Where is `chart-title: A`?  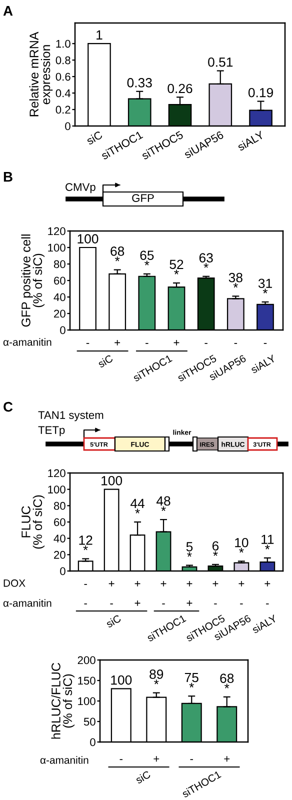 chart-title: A is located at coordinates (8, 11).